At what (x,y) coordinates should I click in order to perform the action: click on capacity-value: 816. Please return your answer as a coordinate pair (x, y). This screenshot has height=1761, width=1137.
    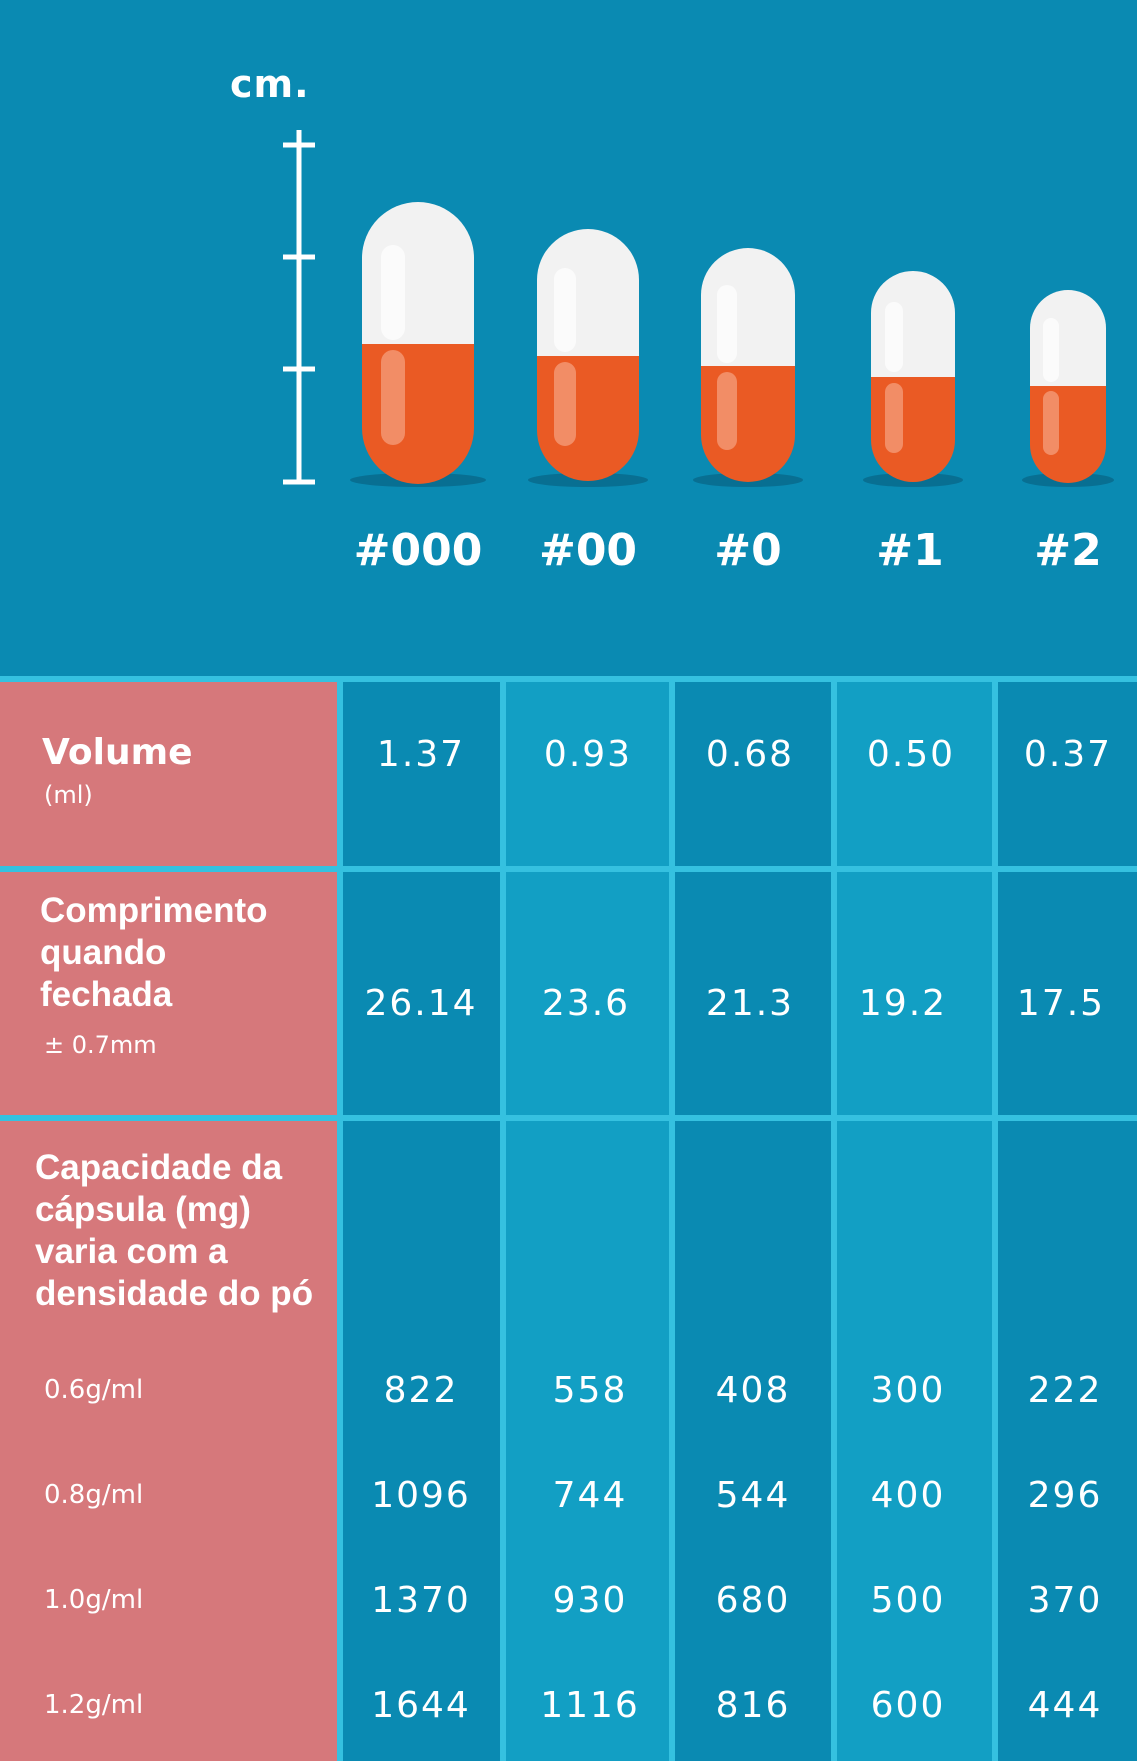
    Looking at the image, I should click on (753, 1705).